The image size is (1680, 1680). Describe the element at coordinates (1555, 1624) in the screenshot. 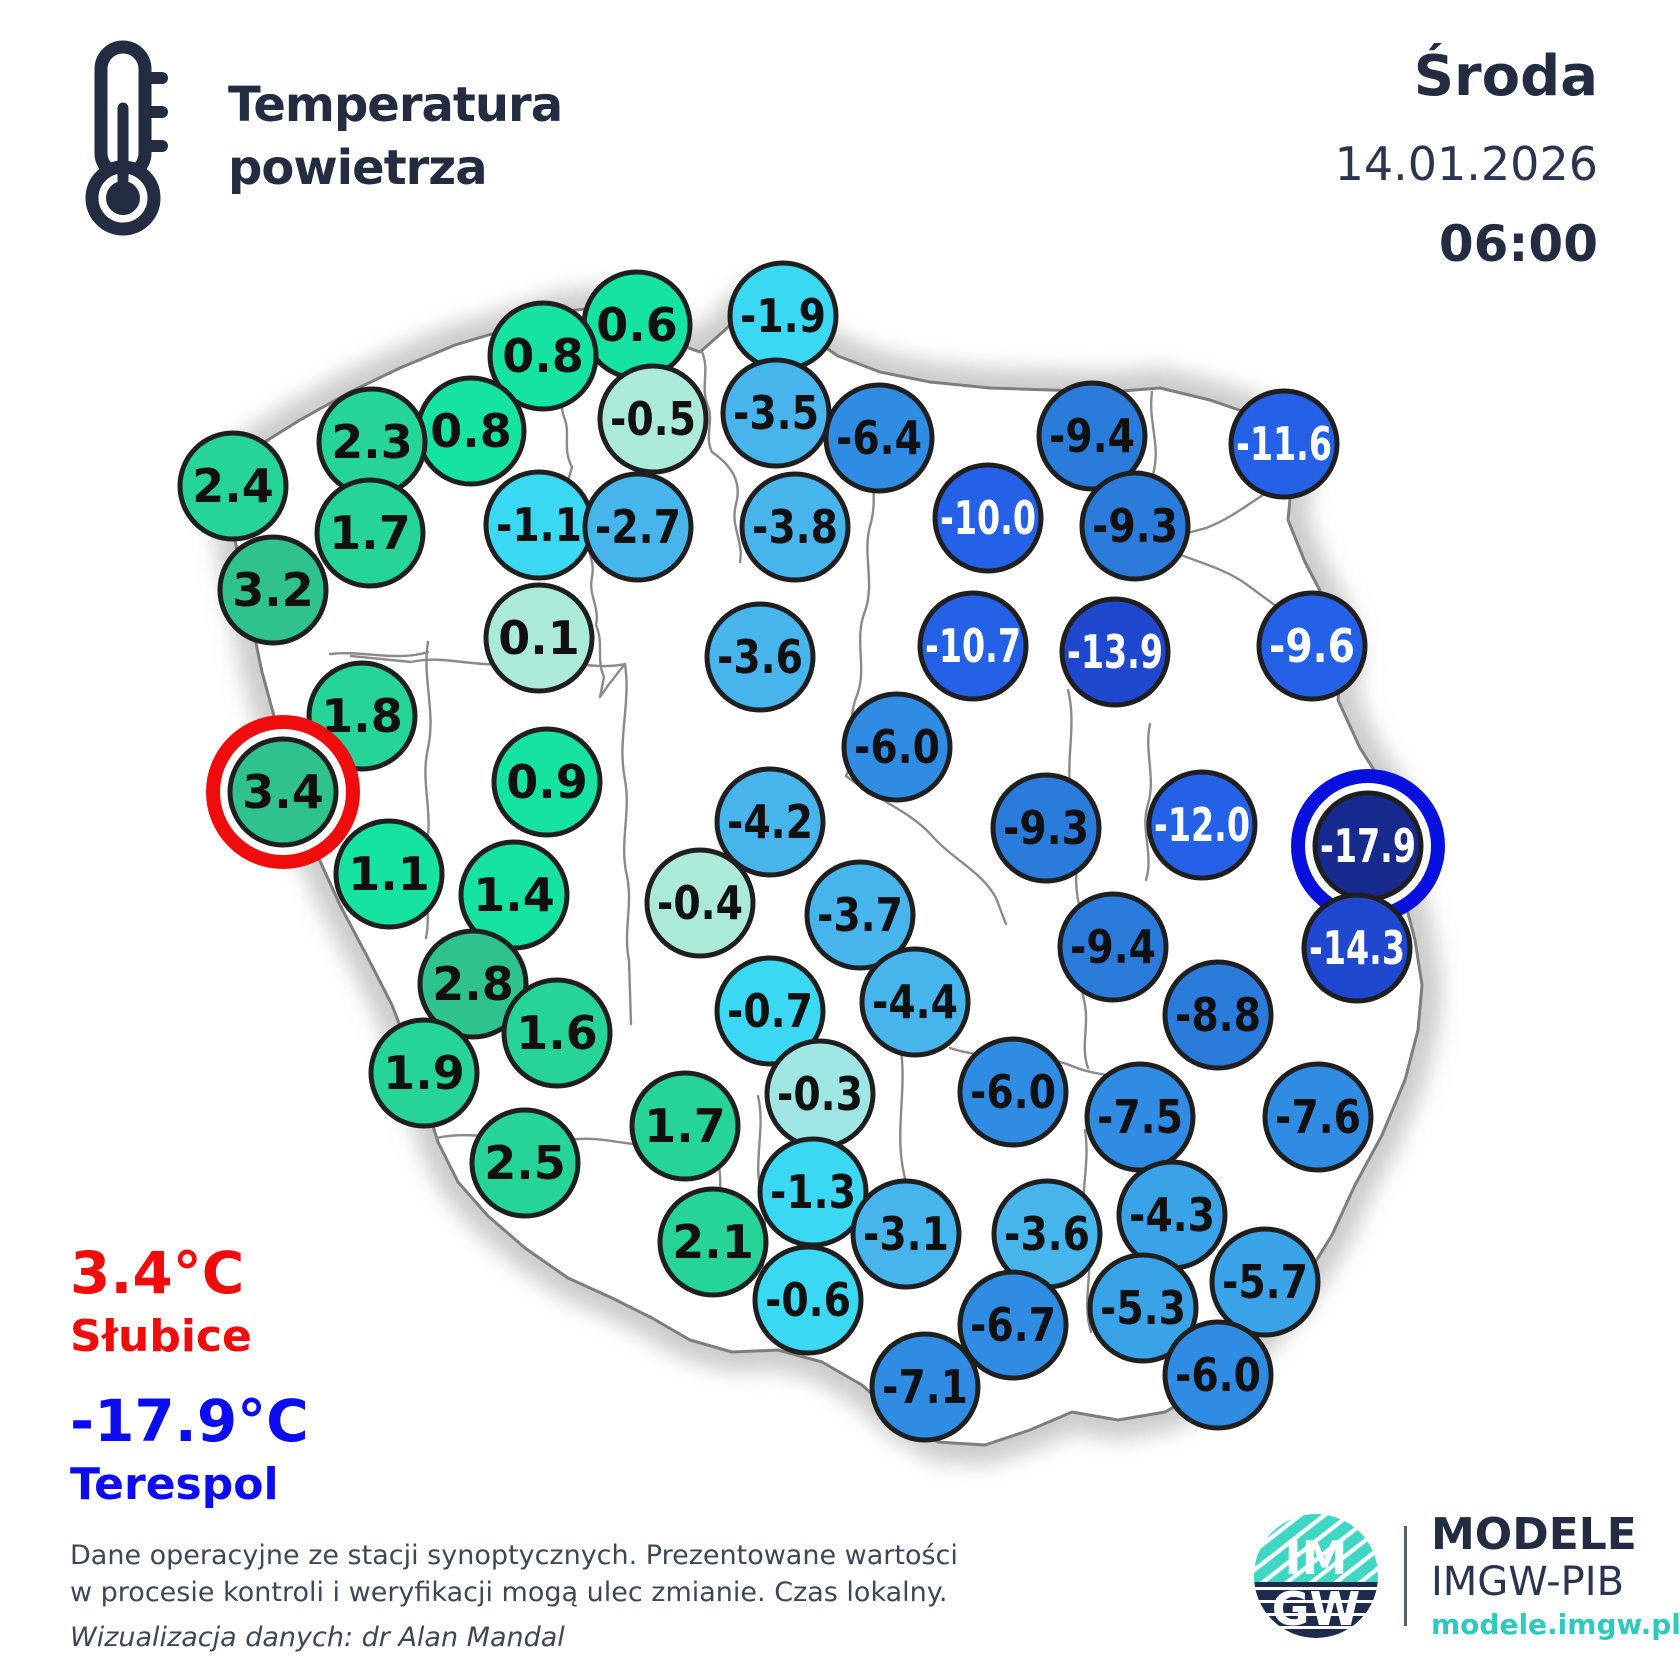

I see `logo-url: modele.imgw.pl` at that location.